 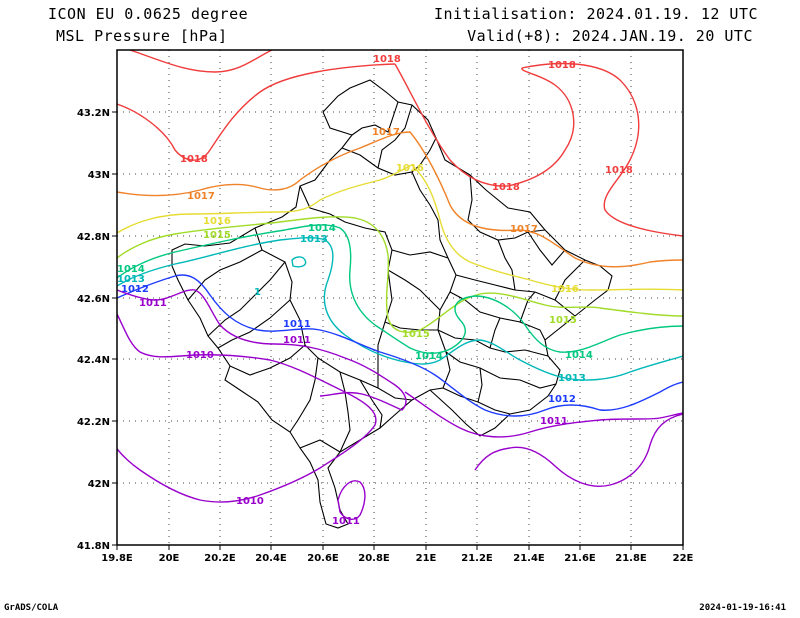 What do you see at coordinates (529, 558) in the screenshot?
I see `x-tick-label: 21.4E` at bounding box center [529, 558].